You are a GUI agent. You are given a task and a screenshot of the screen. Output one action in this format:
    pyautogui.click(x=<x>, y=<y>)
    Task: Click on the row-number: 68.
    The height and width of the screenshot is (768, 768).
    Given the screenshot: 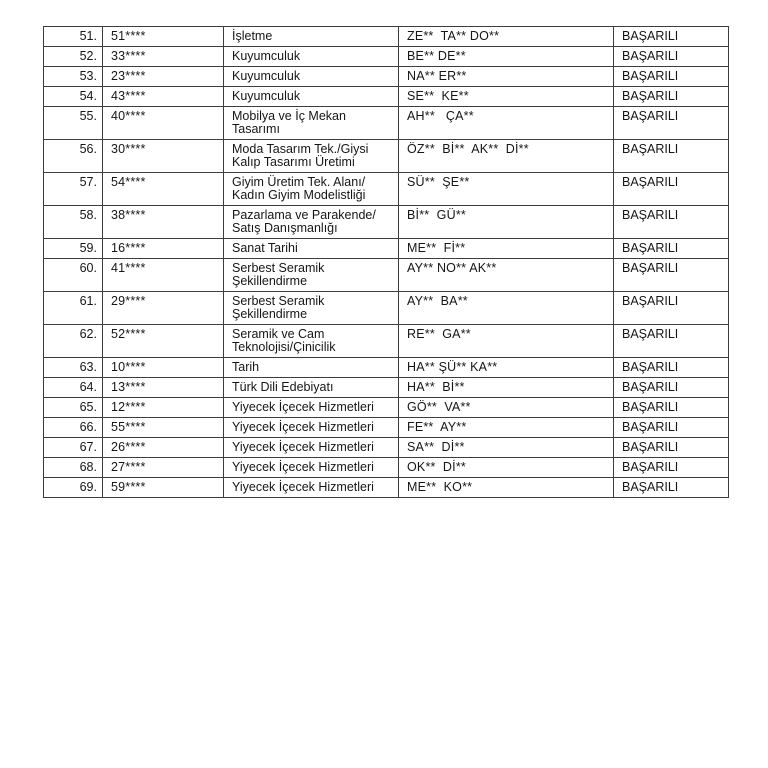 What is the action you would take?
    pyautogui.click(x=73, y=467)
    